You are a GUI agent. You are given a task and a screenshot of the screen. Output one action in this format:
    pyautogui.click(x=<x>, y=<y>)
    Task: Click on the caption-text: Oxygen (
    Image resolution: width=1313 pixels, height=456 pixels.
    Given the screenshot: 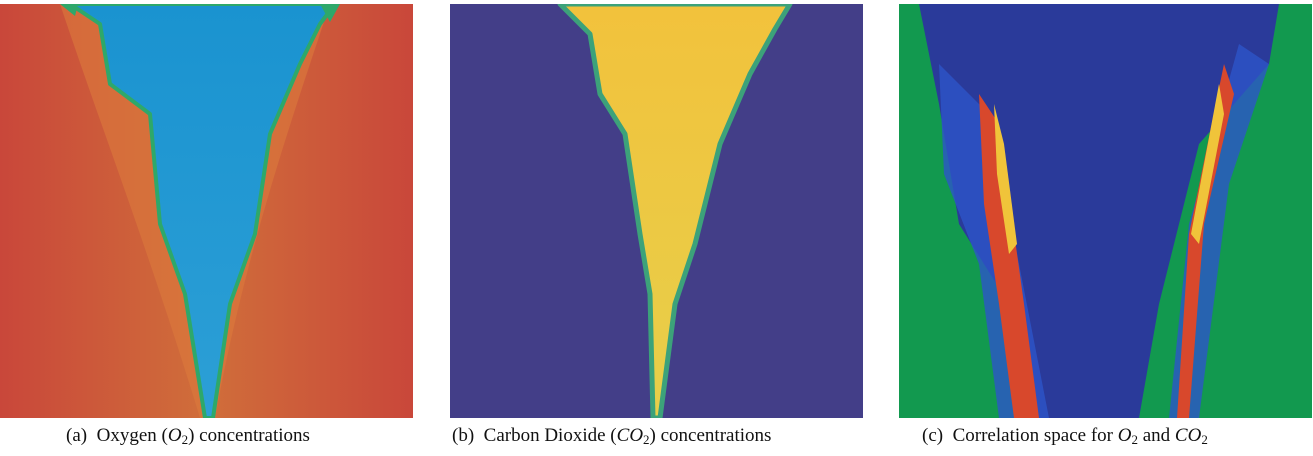 What is the action you would take?
    pyautogui.click(x=132, y=435)
    